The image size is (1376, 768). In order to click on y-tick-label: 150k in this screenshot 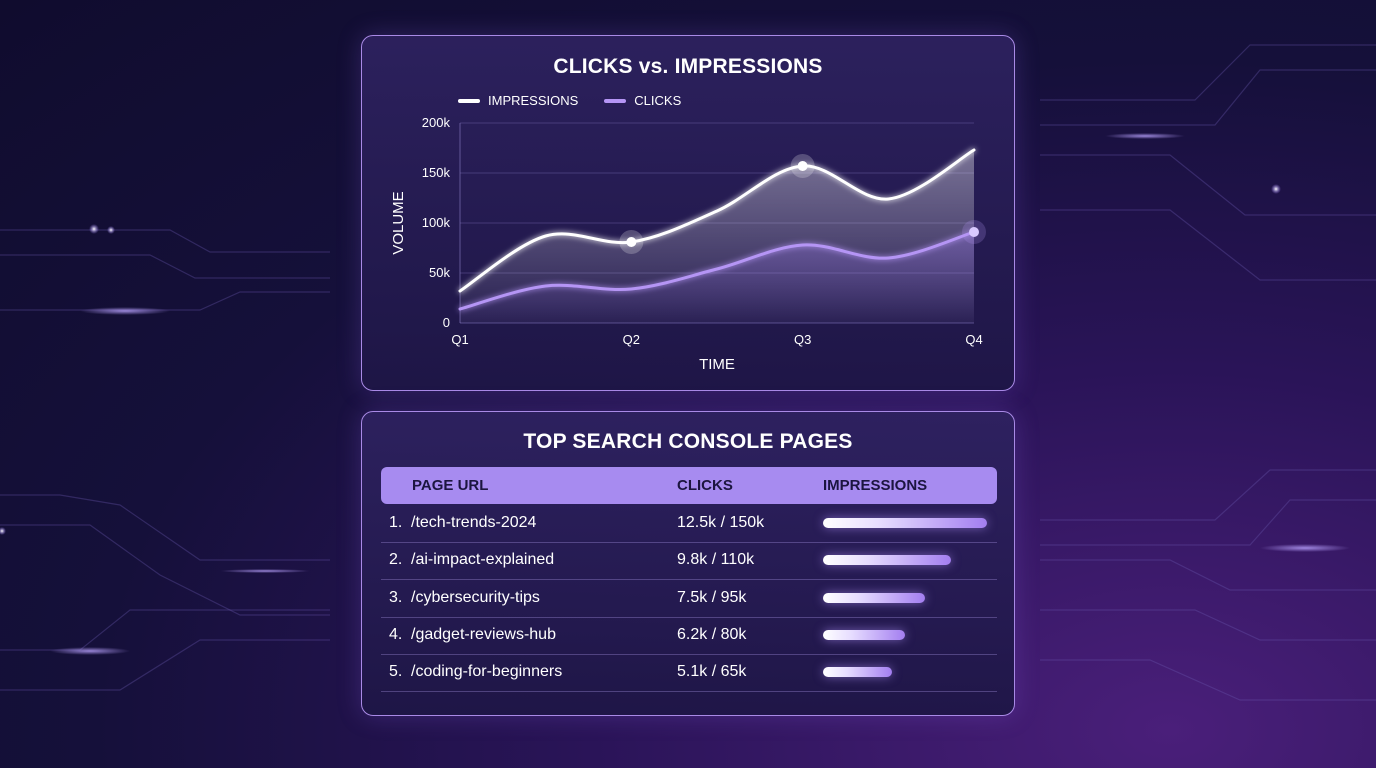, I will do `click(436, 172)`.